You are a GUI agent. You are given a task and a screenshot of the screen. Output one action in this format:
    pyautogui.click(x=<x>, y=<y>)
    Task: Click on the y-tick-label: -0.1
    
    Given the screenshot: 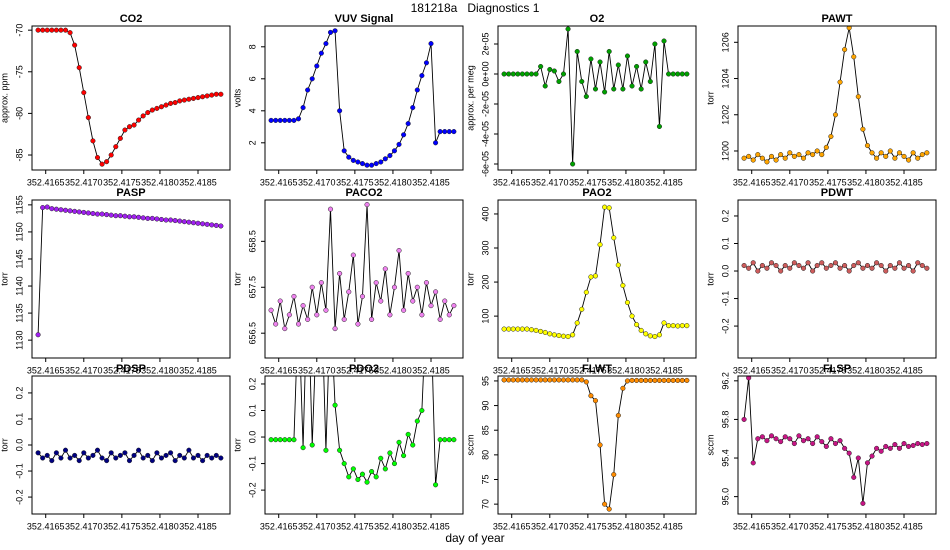 What is the action you would take?
    pyautogui.click(x=252, y=464)
    